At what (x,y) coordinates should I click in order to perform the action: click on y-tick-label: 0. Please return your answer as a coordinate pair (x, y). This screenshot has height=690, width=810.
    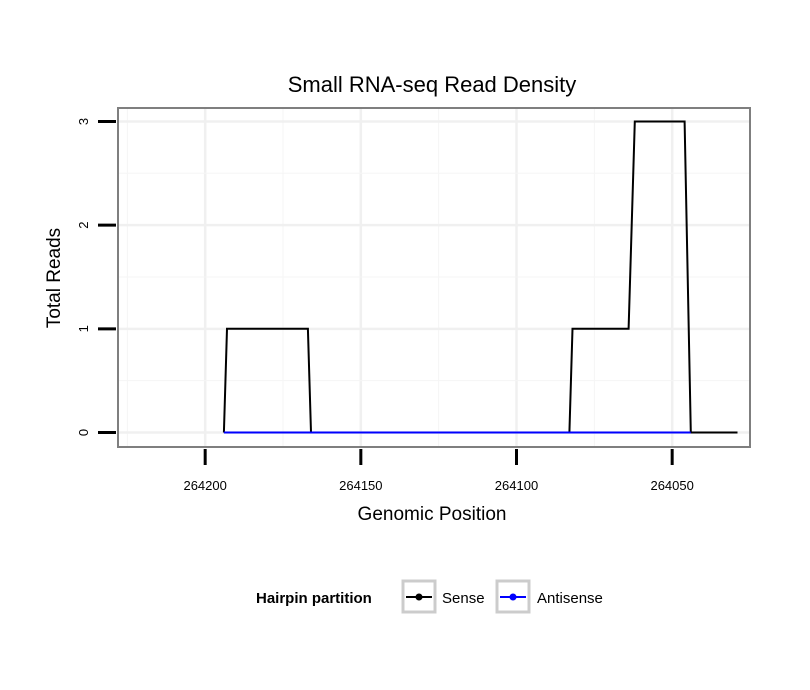
    Looking at the image, I should click on (83, 432).